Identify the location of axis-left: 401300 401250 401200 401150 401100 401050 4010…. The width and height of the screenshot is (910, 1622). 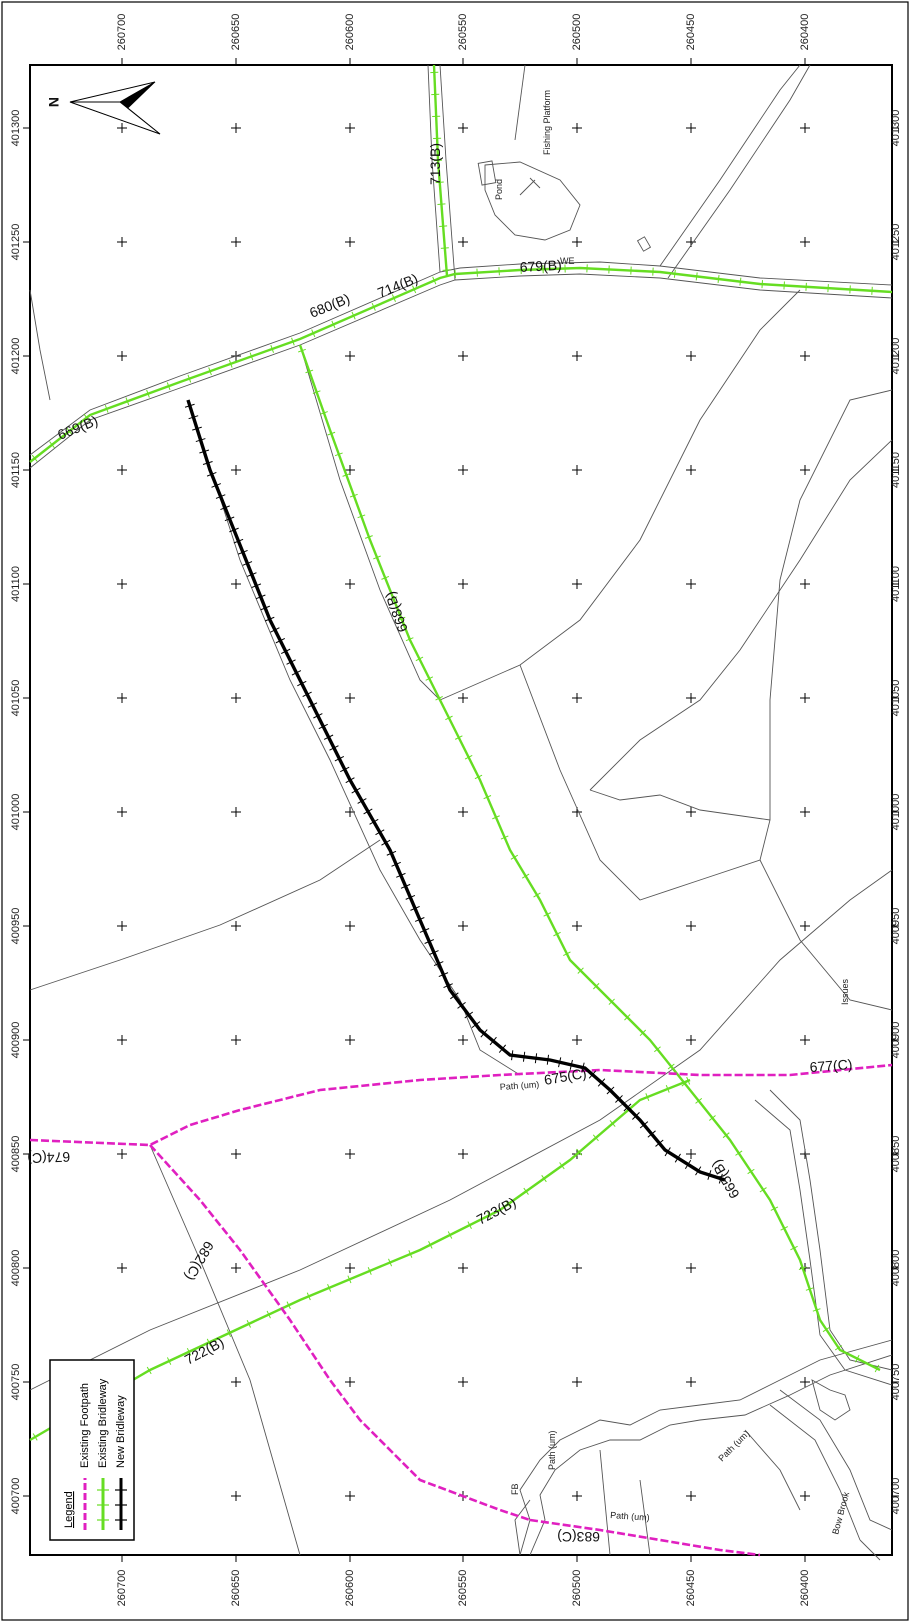
(20, 812).